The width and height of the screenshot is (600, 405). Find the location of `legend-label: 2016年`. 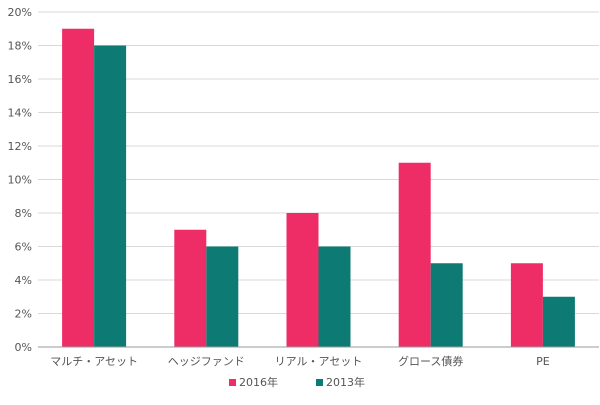

legend-label: 2016年 is located at coordinates (258, 382).